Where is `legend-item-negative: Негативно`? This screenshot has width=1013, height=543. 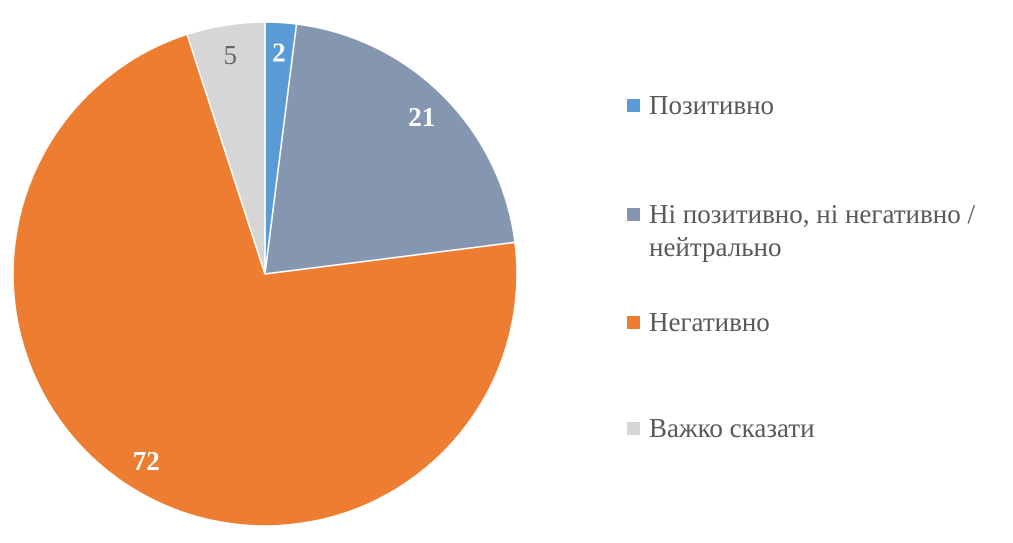 legend-item-negative: Негативно is located at coordinates (698, 322).